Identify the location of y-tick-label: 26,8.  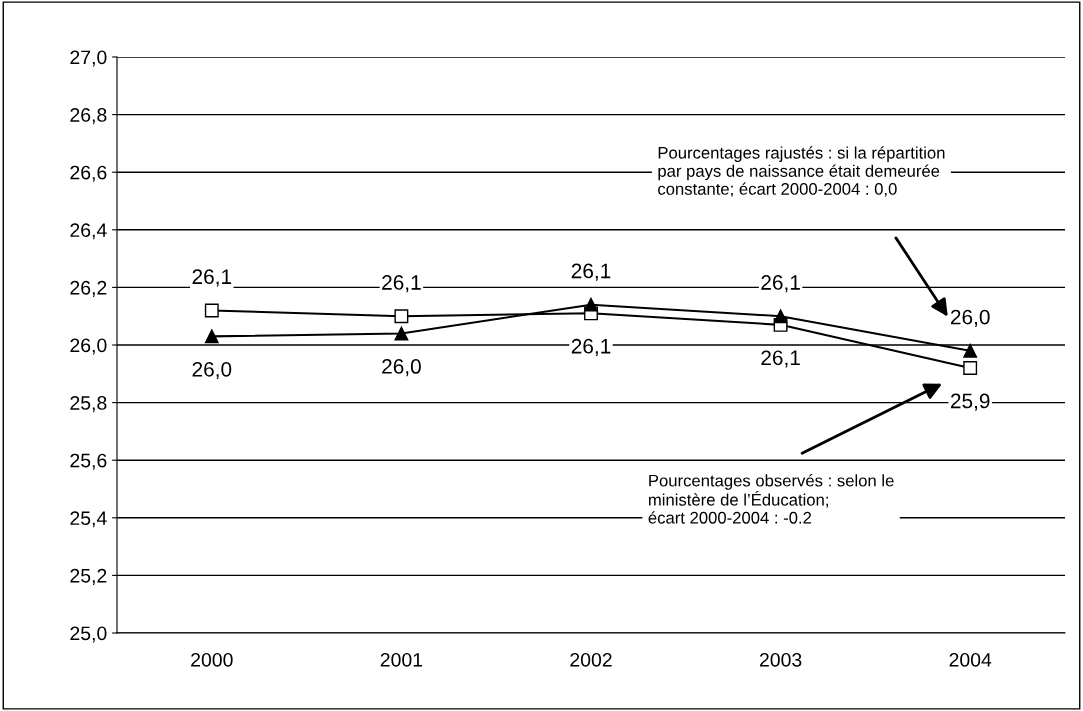
(88, 116).